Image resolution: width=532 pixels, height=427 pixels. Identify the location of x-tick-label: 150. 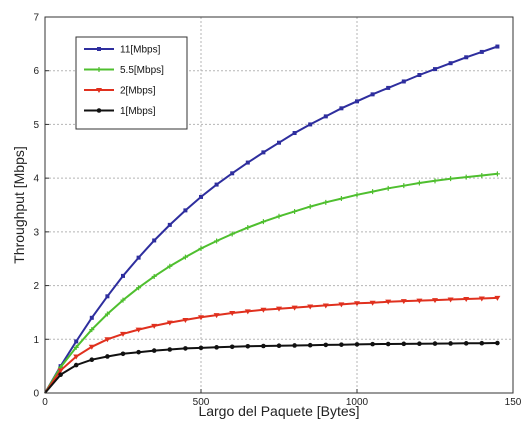
(513, 402).